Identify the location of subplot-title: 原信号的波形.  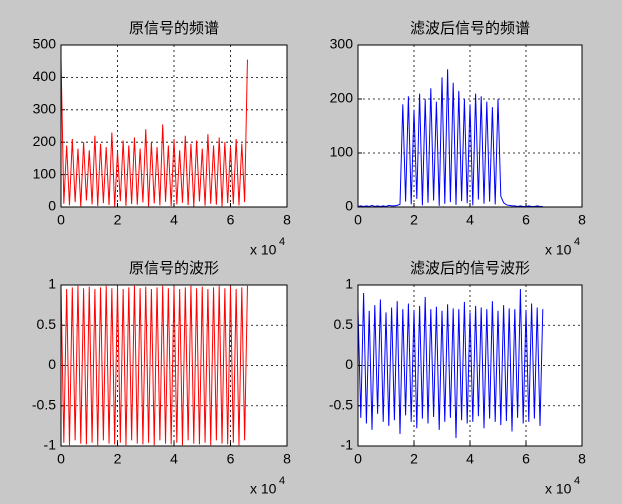
(174, 268).